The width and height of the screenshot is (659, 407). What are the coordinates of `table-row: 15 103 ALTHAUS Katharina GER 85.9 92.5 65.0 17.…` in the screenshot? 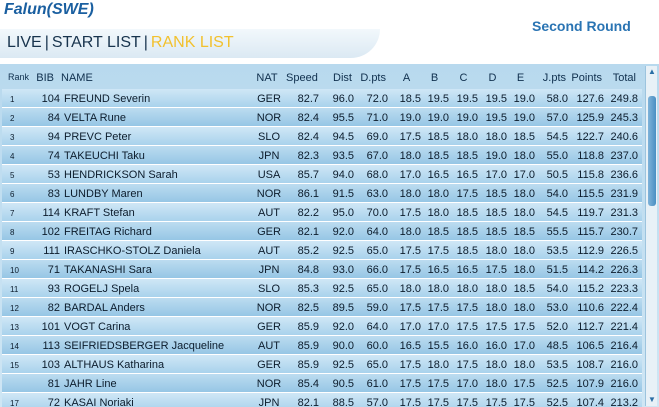 It's located at (322, 364).